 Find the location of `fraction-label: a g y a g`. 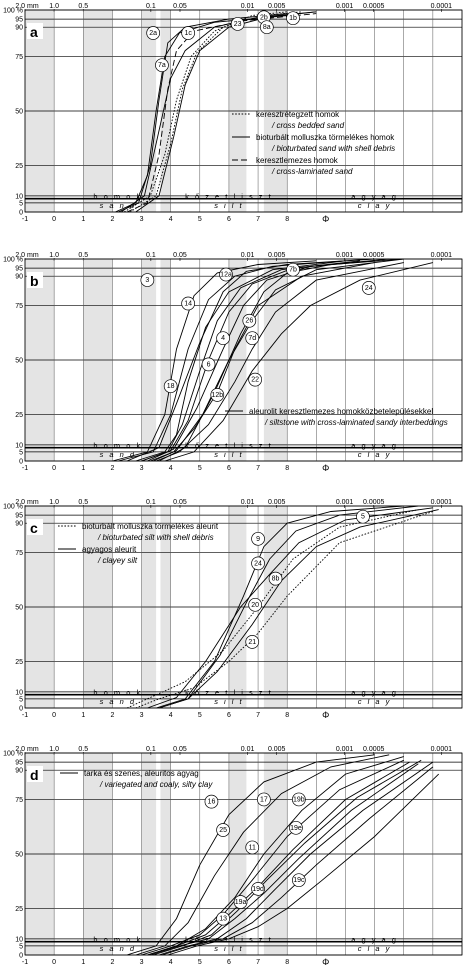

fraction-label: a g y a g is located at coordinates (374, 445).